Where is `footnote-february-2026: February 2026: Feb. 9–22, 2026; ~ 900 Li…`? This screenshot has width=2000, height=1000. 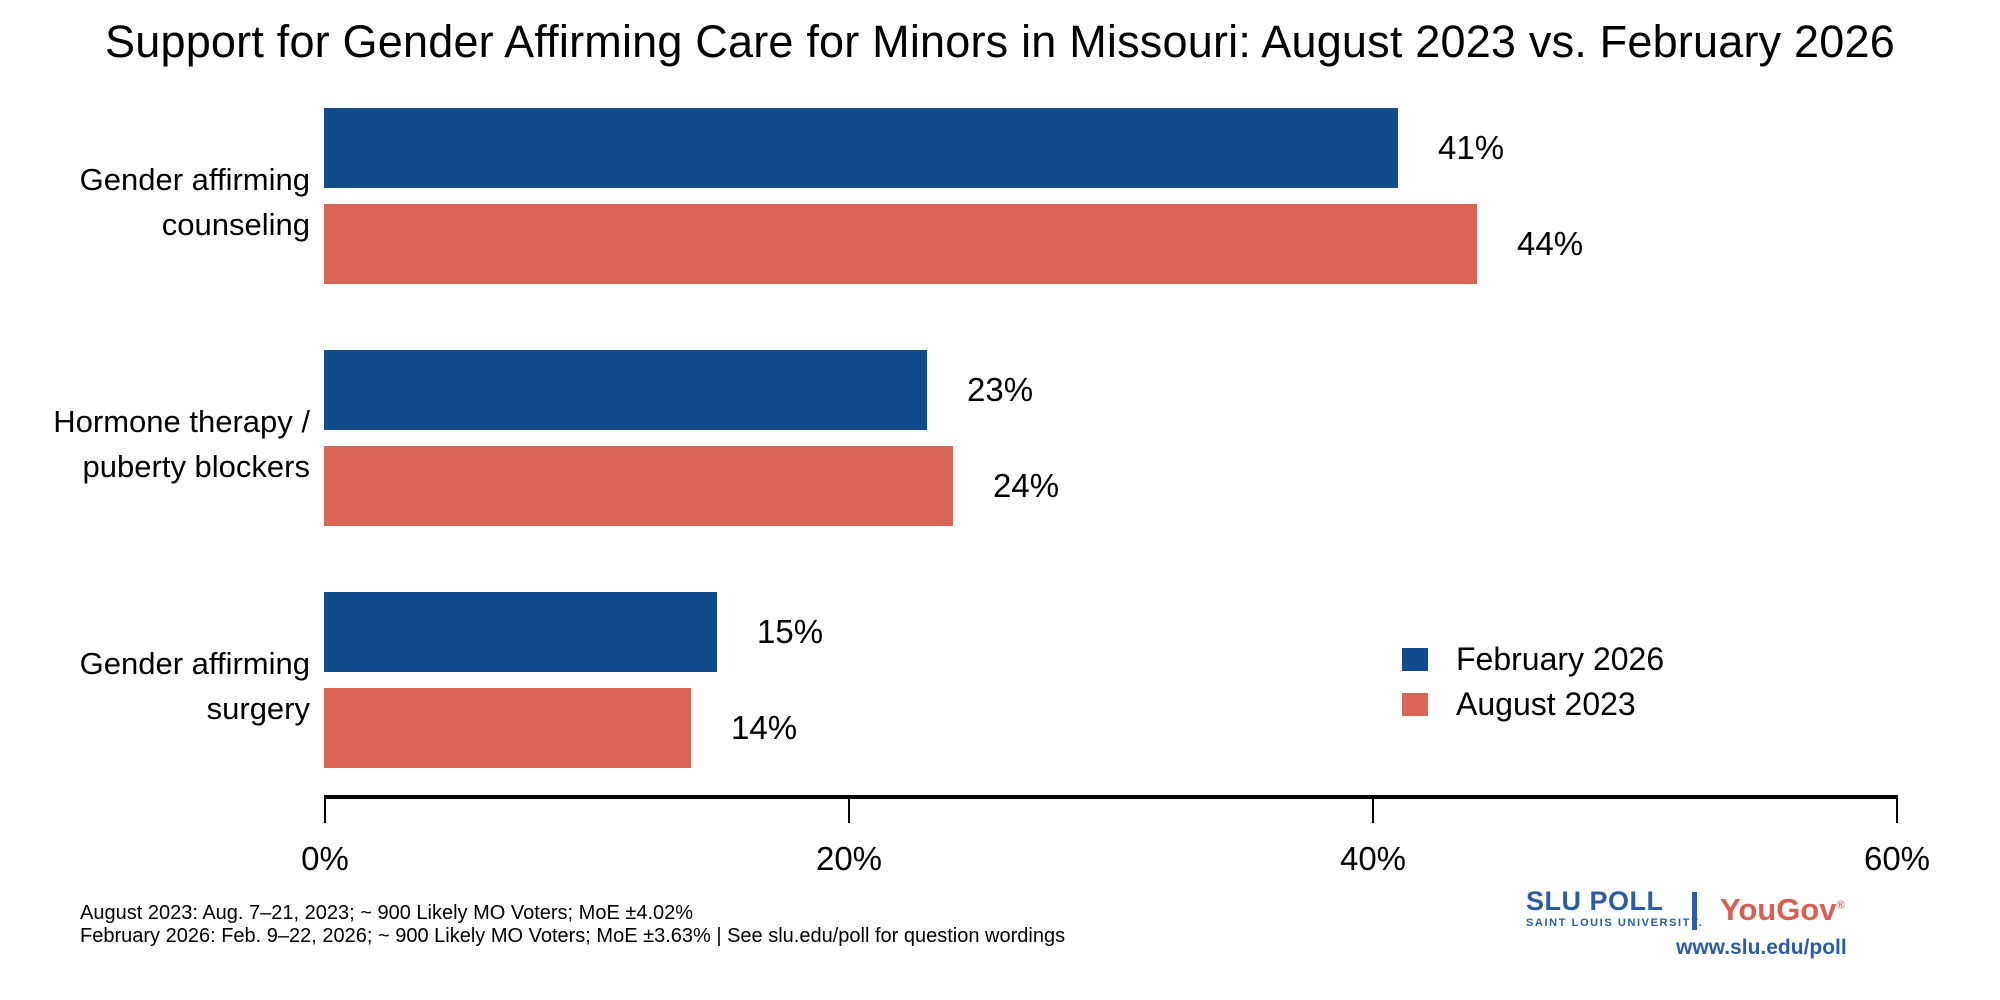
footnote-february-2026: February 2026: Feb. 9–22, 2026; ~ 900 Li… is located at coordinates (573, 936).